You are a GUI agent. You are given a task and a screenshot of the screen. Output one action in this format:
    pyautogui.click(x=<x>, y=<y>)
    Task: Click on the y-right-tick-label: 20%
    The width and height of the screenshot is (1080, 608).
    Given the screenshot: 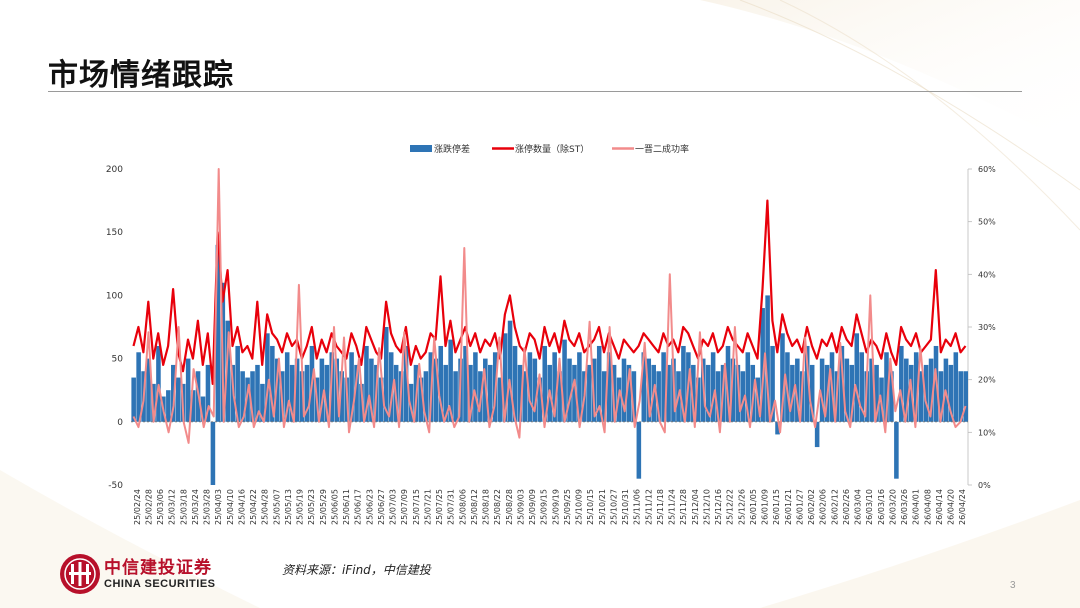 What is the action you would take?
    pyautogui.click(x=987, y=380)
    